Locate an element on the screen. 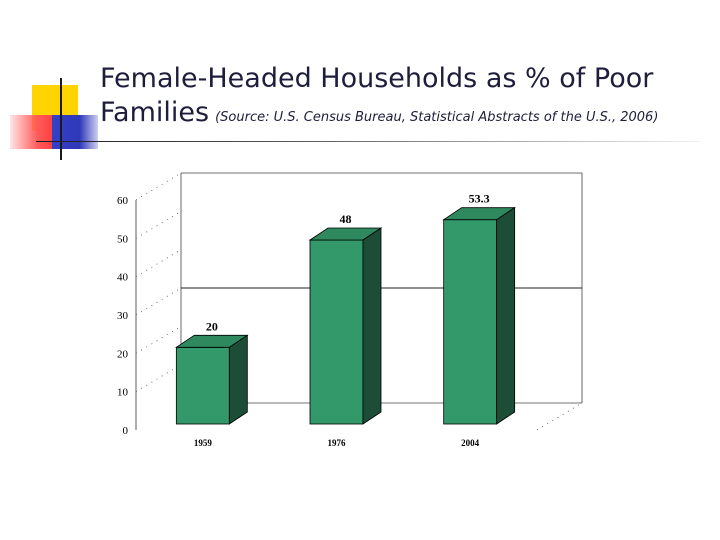  floor-front-edge is located at coordinates (559, 416).